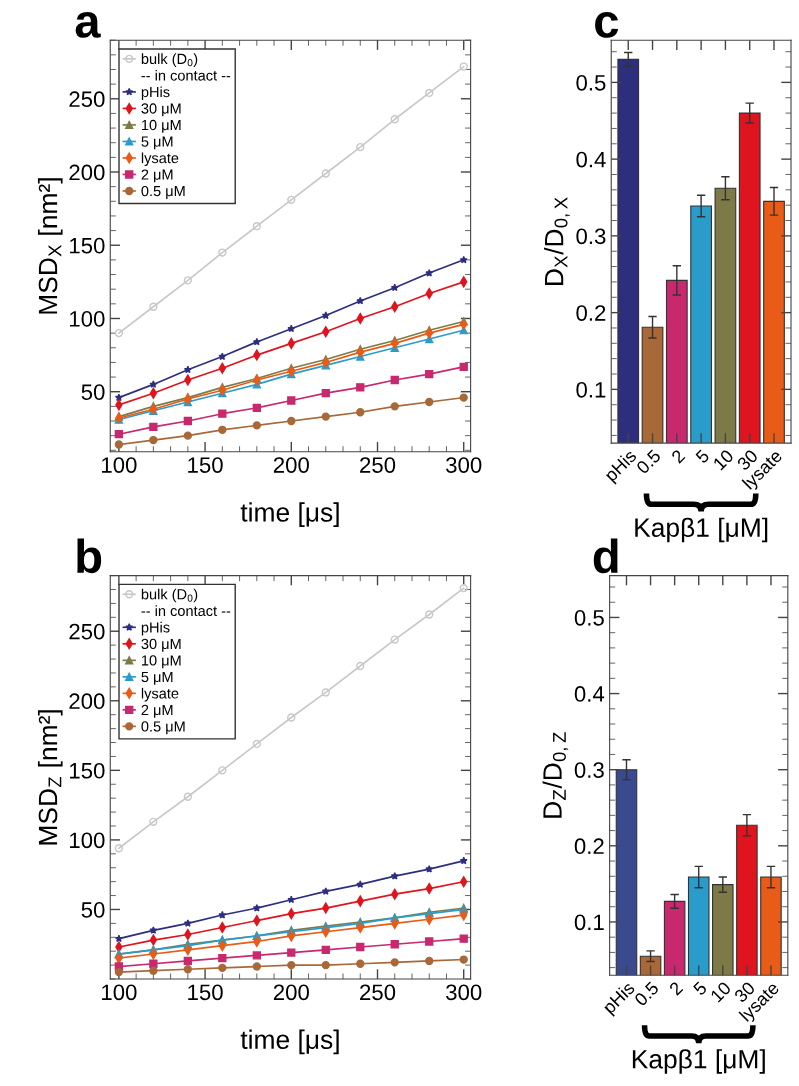 The width and height of the screenshot is (799, 1086). Describe the element at coordinates (605, 556) in the screenshot. I see `chart-title: d` at that location.